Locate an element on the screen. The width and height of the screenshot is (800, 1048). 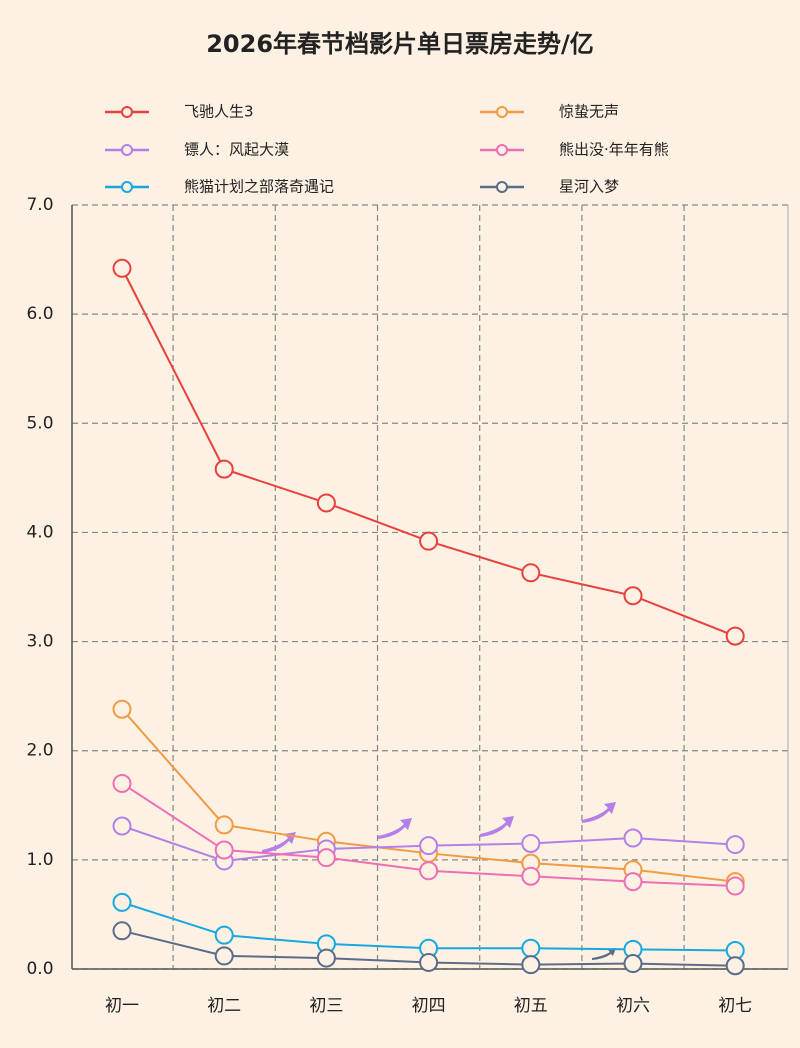
y-tick-label: 4.0 is located at coordinates (39, 532).